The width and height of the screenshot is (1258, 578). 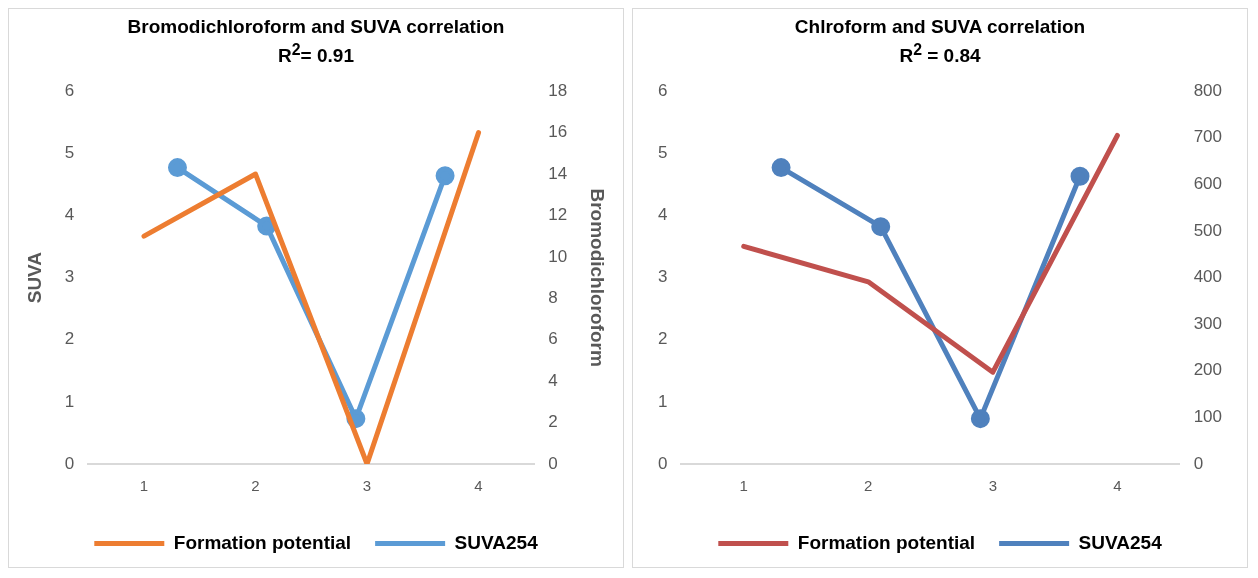 What do you see at coordinates (558, 132) in the screenshot?
I see `y2-tick-label: 16` at bounding box center [558, 132].